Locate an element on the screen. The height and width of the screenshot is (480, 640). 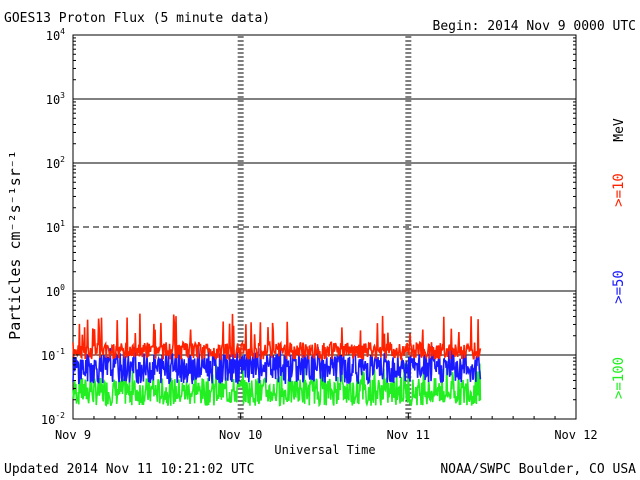
x-tick-label: Nov 12 is located at coordinates (575, 435).